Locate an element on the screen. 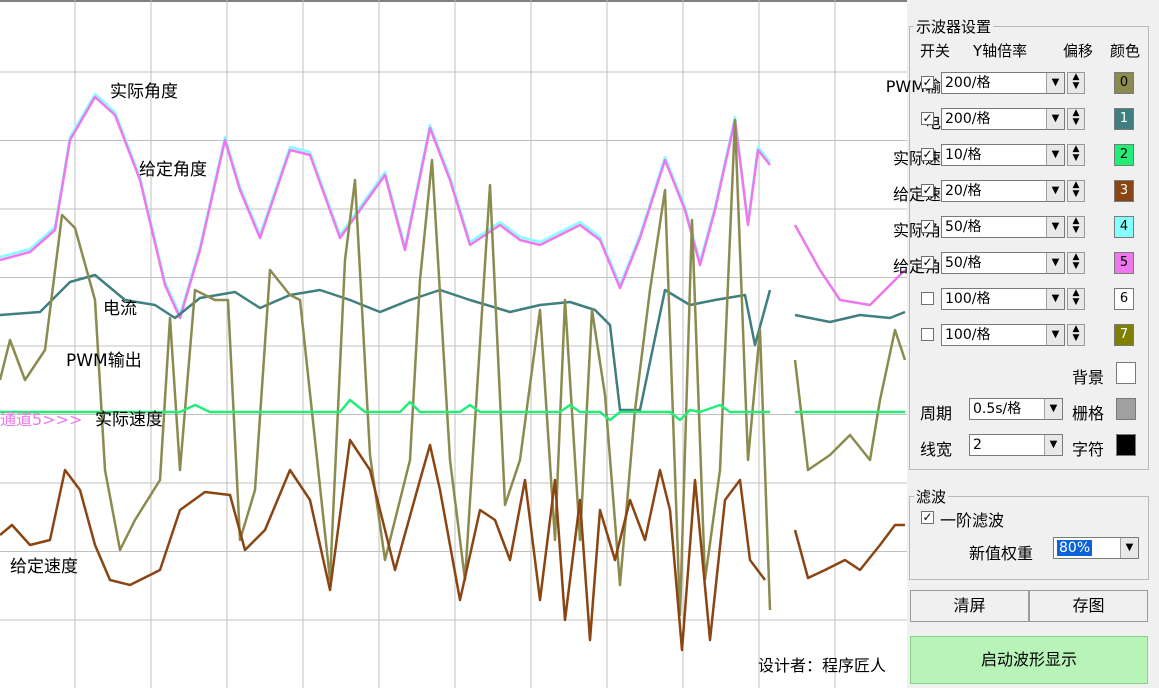 Image resolution: width=1159 pixels, height=688 pixels. header-offset: 偏移 is located at coordinates (1078, 51).